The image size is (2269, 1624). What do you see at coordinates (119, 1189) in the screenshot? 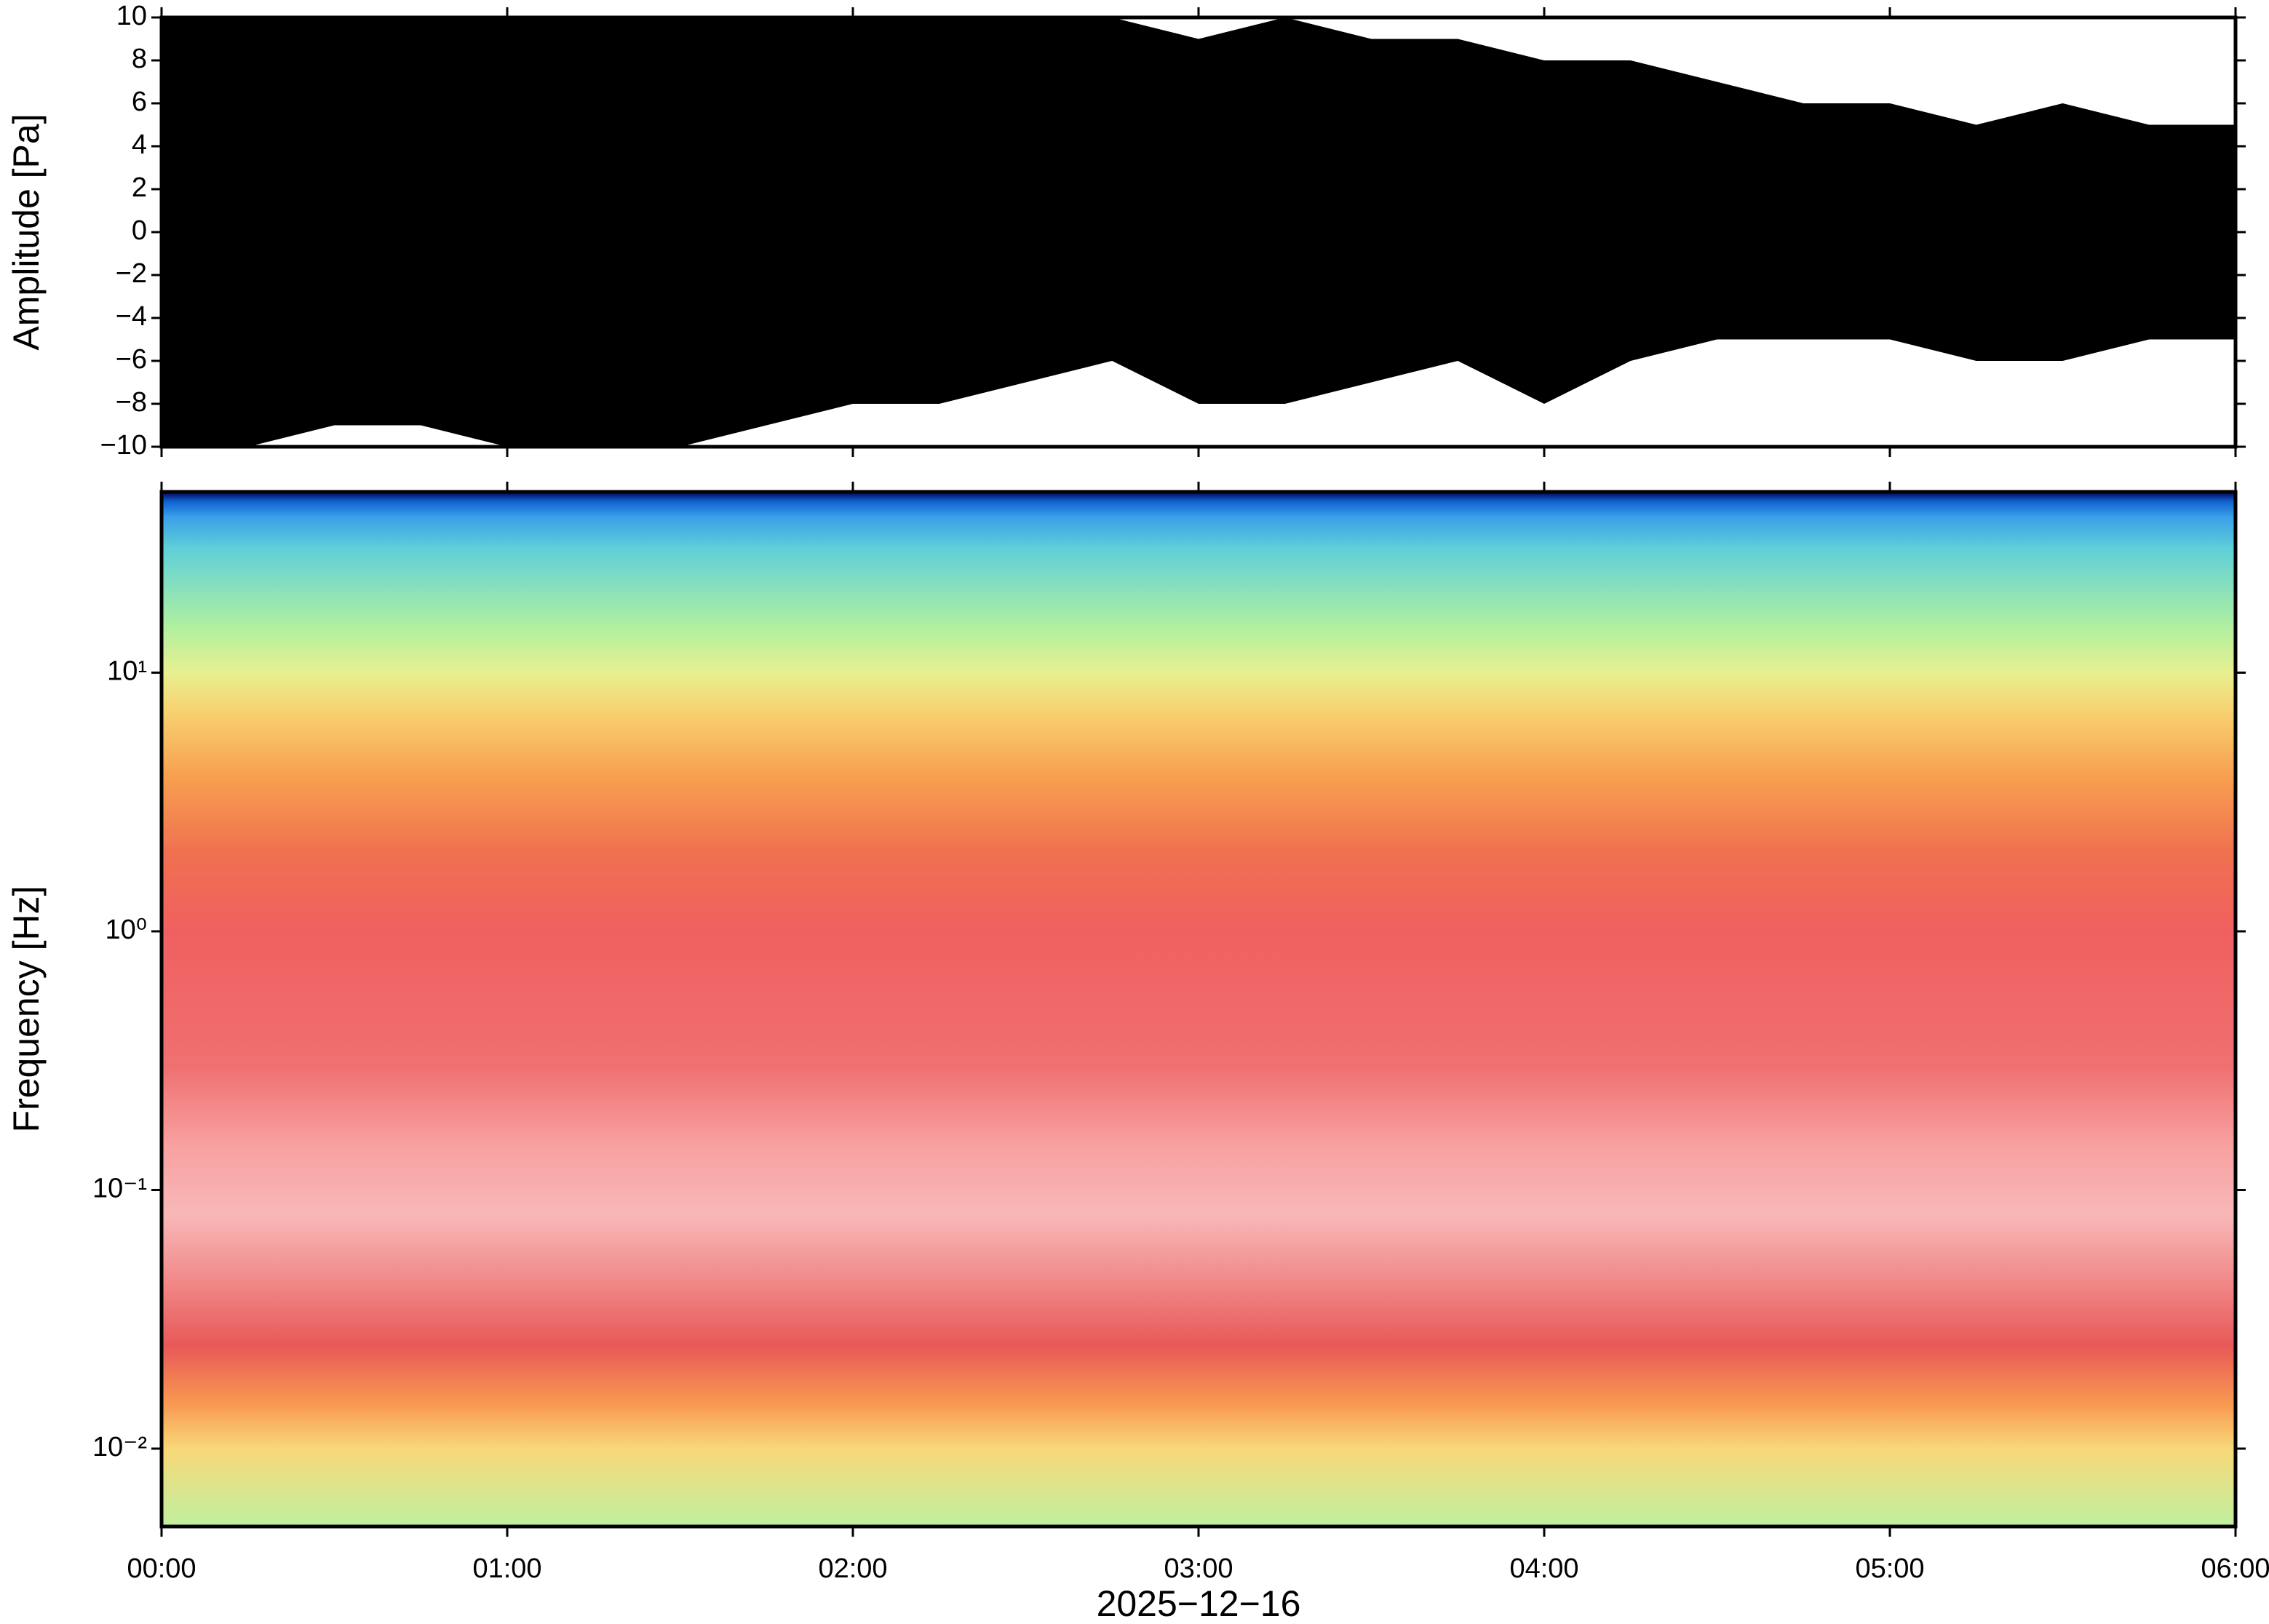
I see `y-tick-label: 10⁻¹` at bounding box center [119, 1189].